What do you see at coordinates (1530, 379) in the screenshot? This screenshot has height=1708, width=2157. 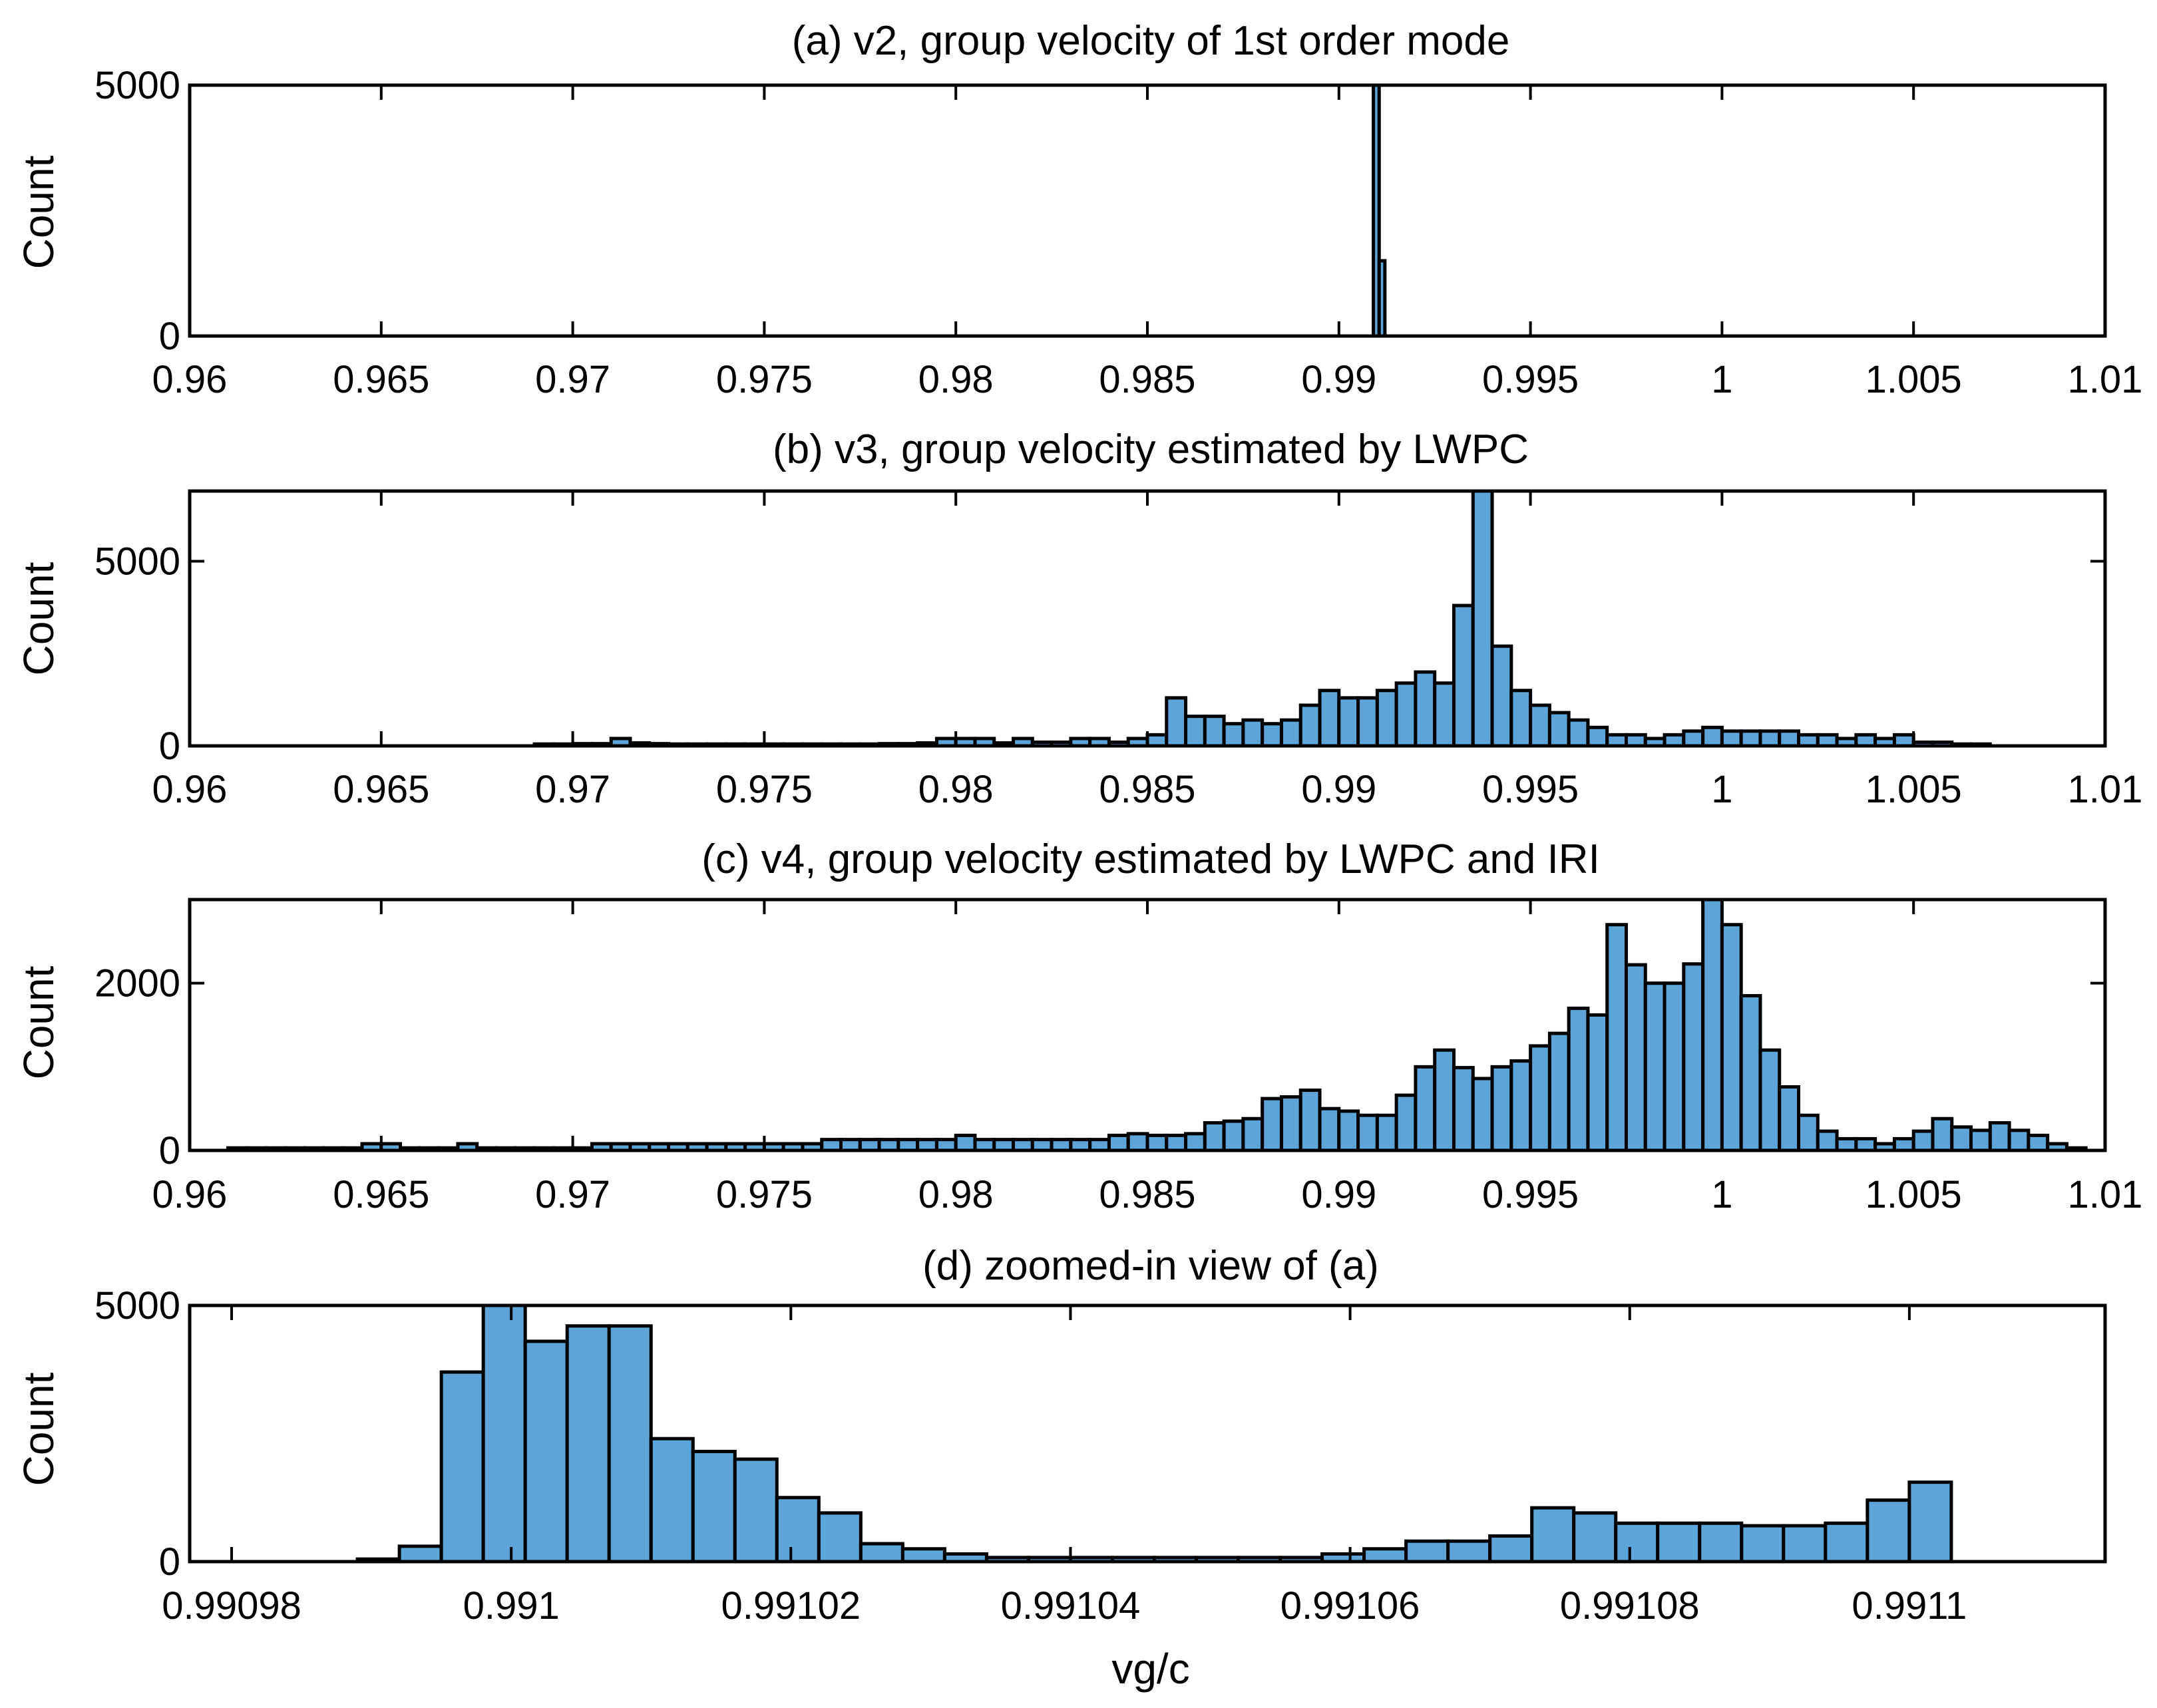 I see `panel-a-xtick-label: 0.995` at bounding box center [1530, 379].